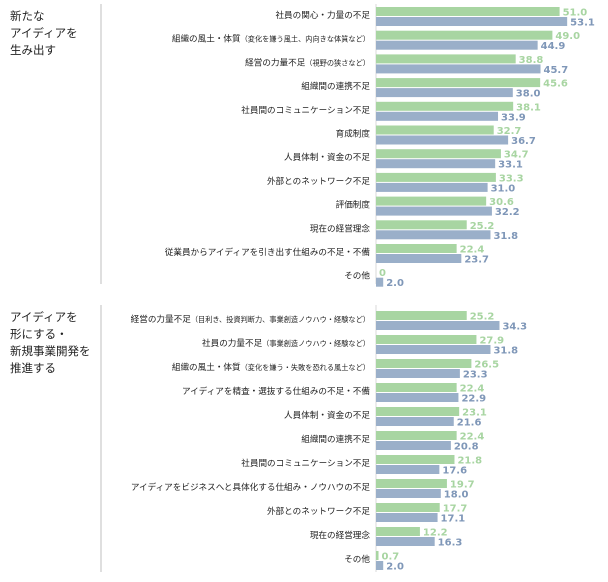 The height and width of the screenshot is (582, 608). What do you see at coordinates (377, 555) in the screenshot?
I see `chart-2-cat-11-bar-a` at bounding box center [377, 555].